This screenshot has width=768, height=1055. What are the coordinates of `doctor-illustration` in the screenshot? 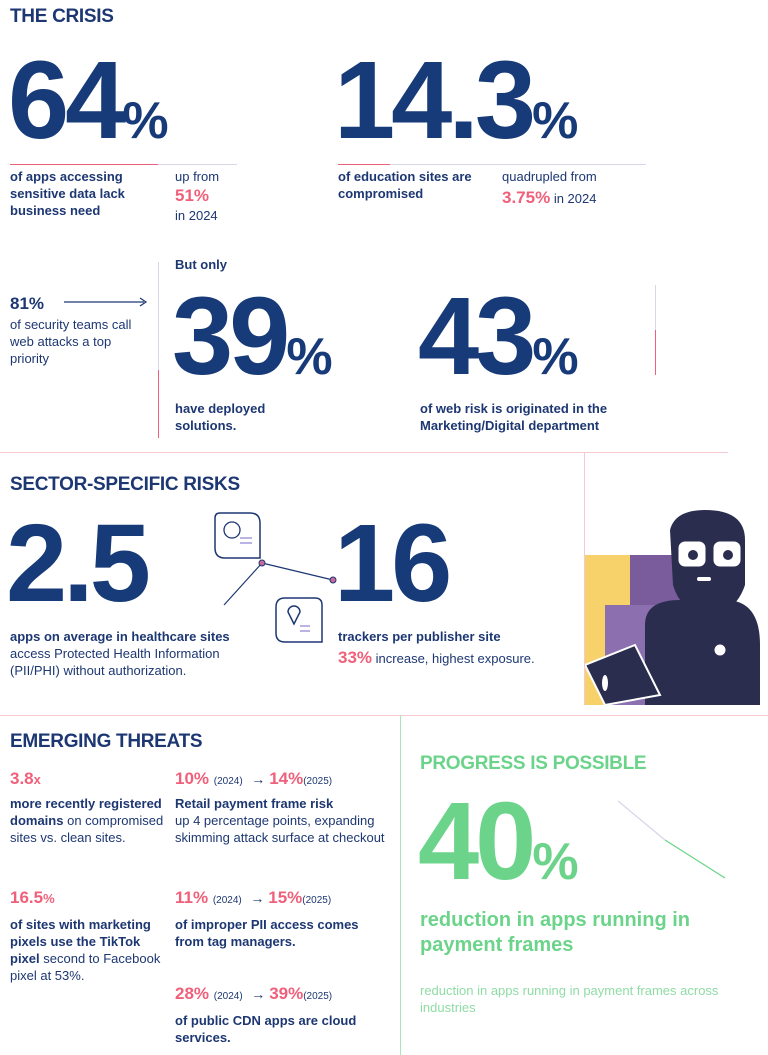 It's located at (672, 607).